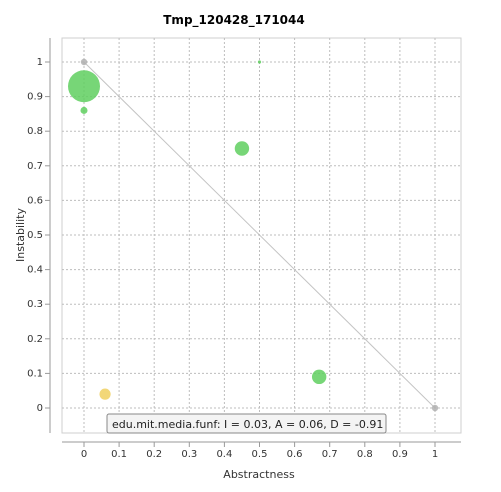 The image size is (501, 492). I want to click on x-tick-label: 0.7, so click(330, 454).